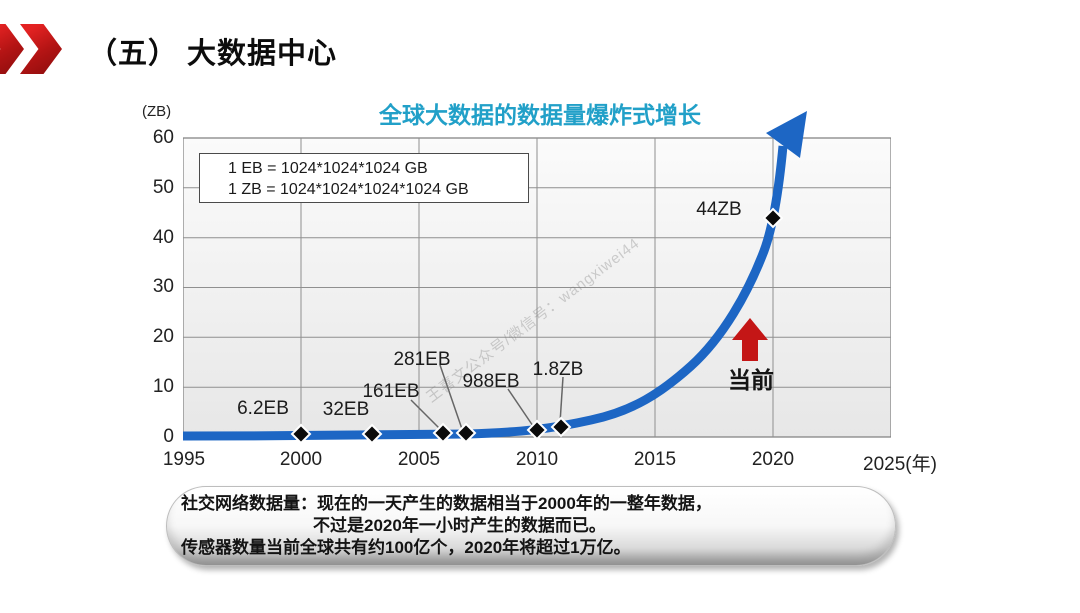  I want to click on current-annotation-label: 当前, so click(751, 380).